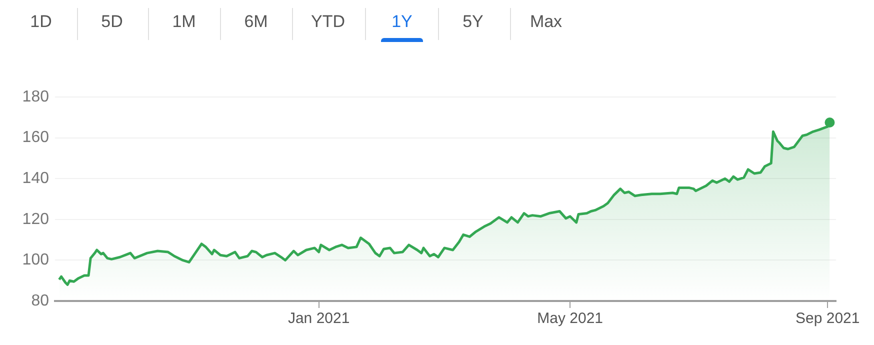 The image size is (874, 345). I want to click on text: 1Y, so click(402, 22).